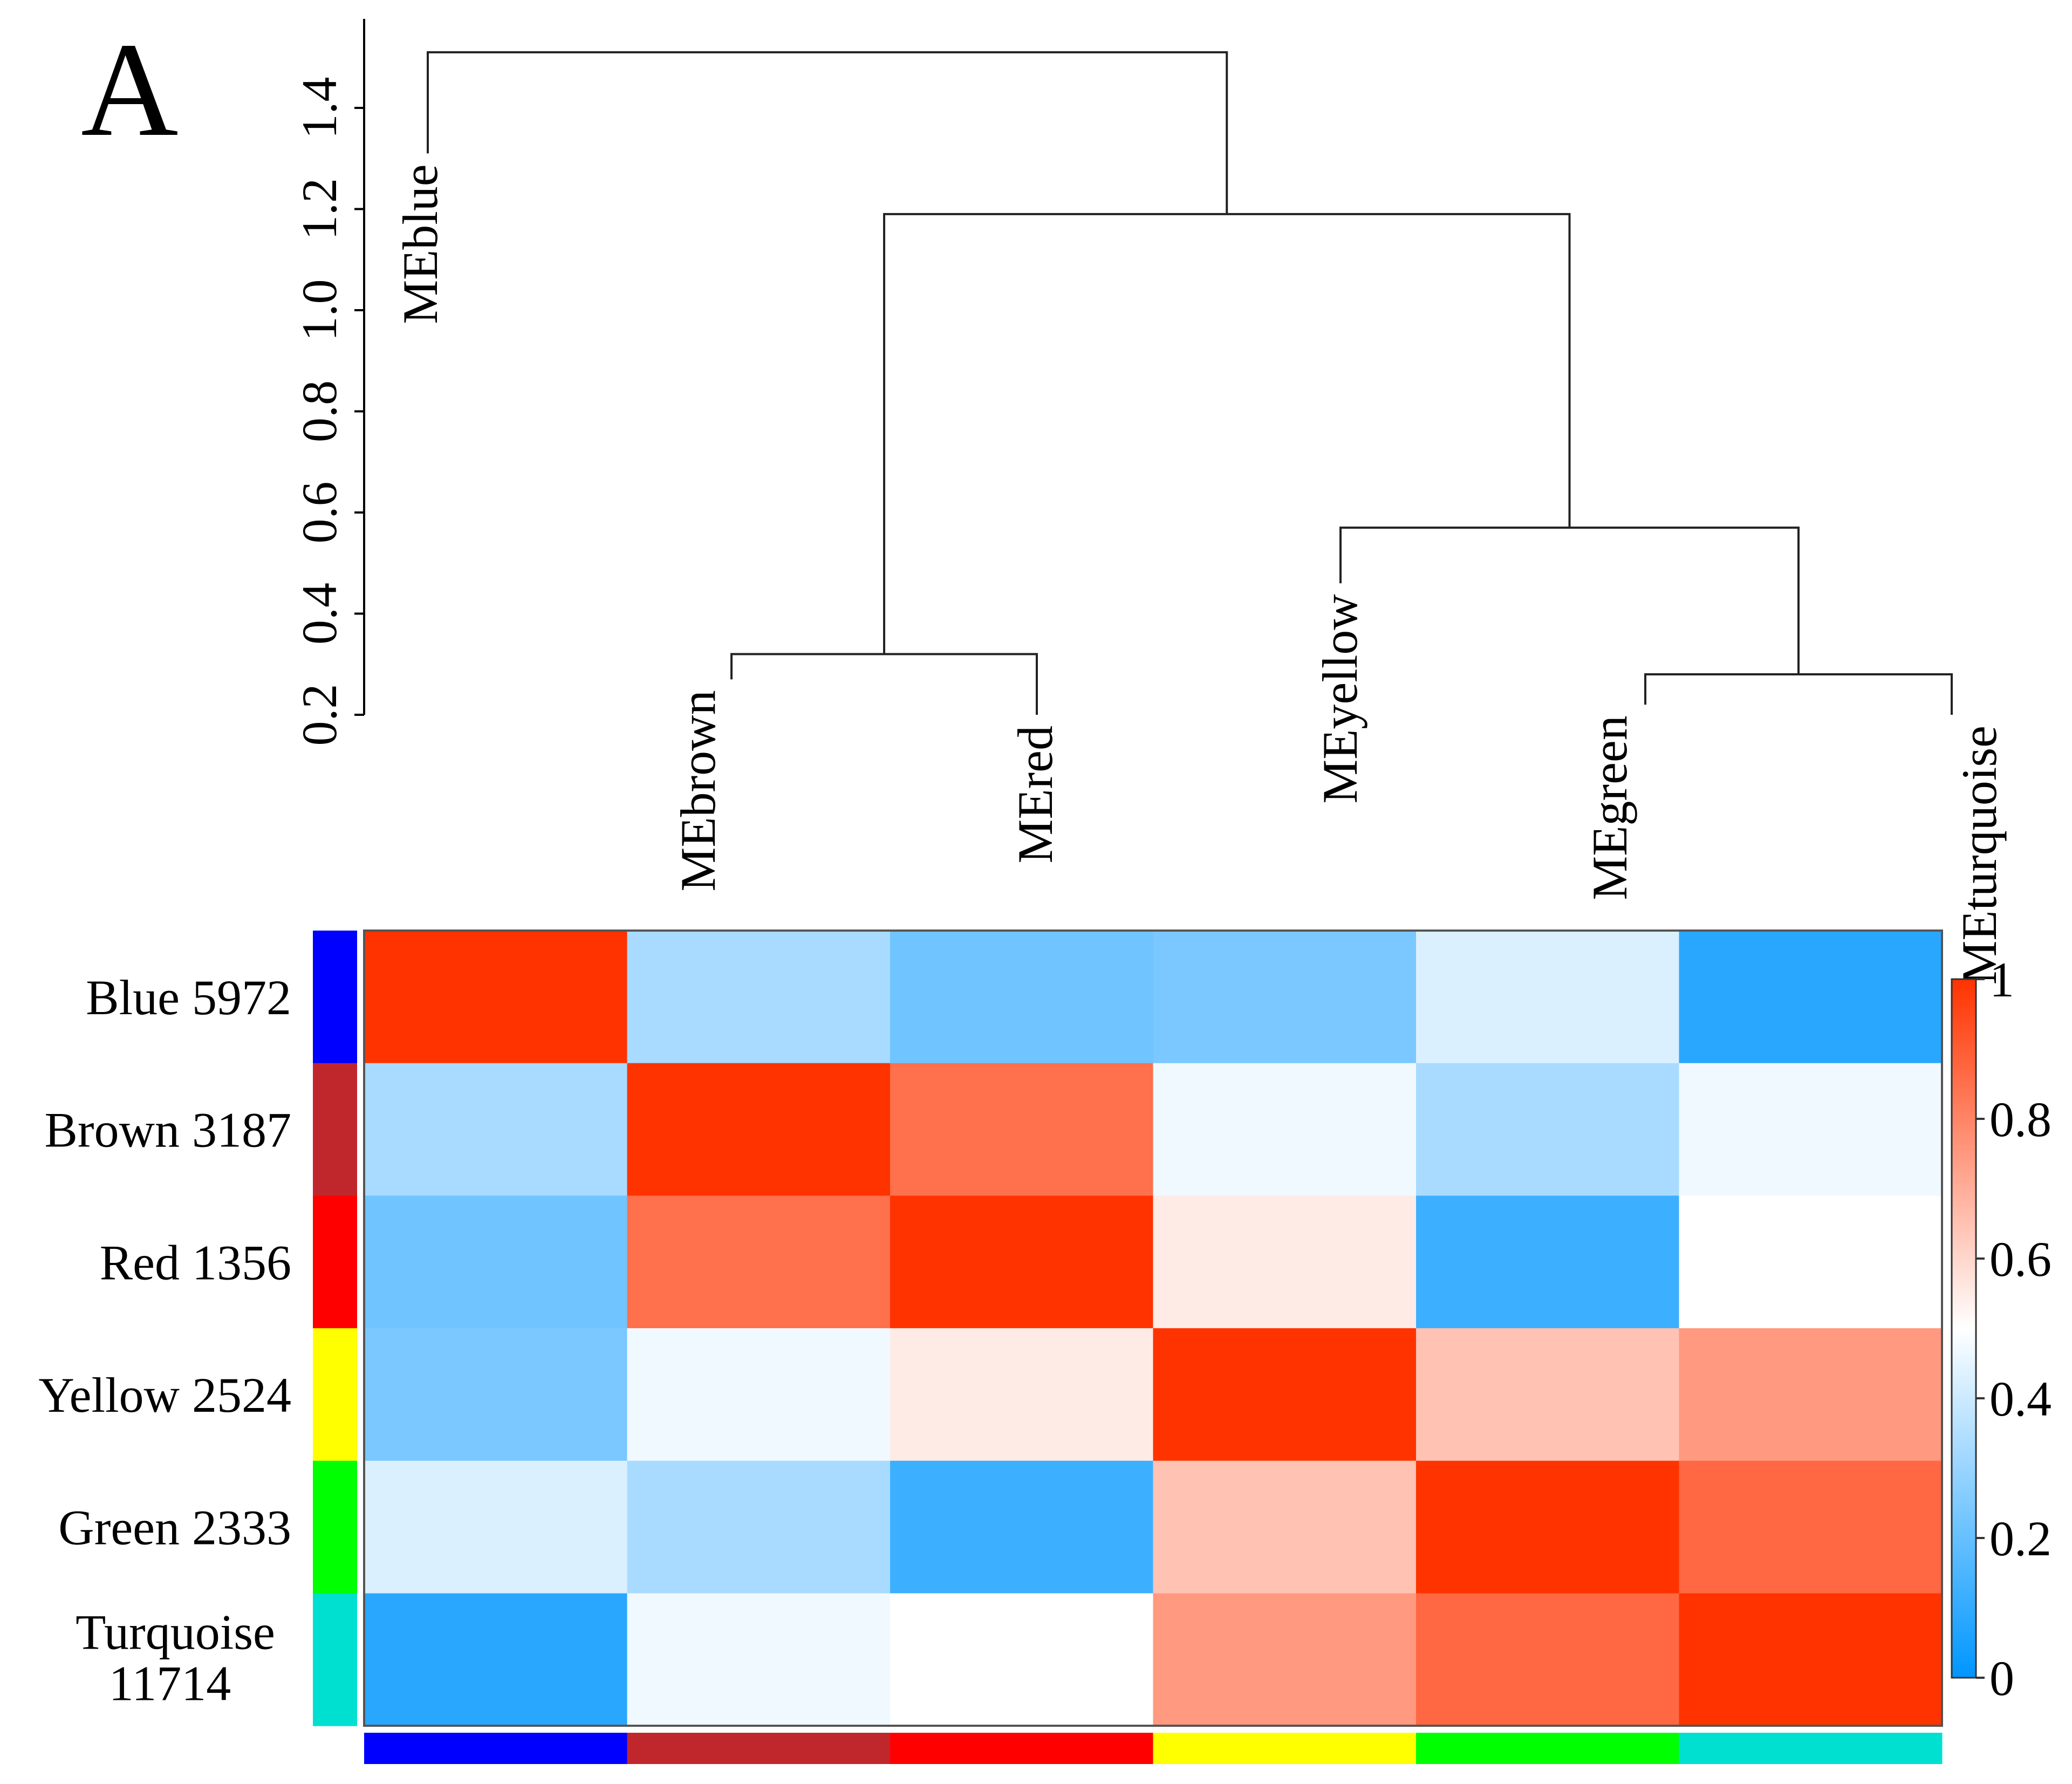  I want to click on row-label: Brown 3187, so click(168, 1130).